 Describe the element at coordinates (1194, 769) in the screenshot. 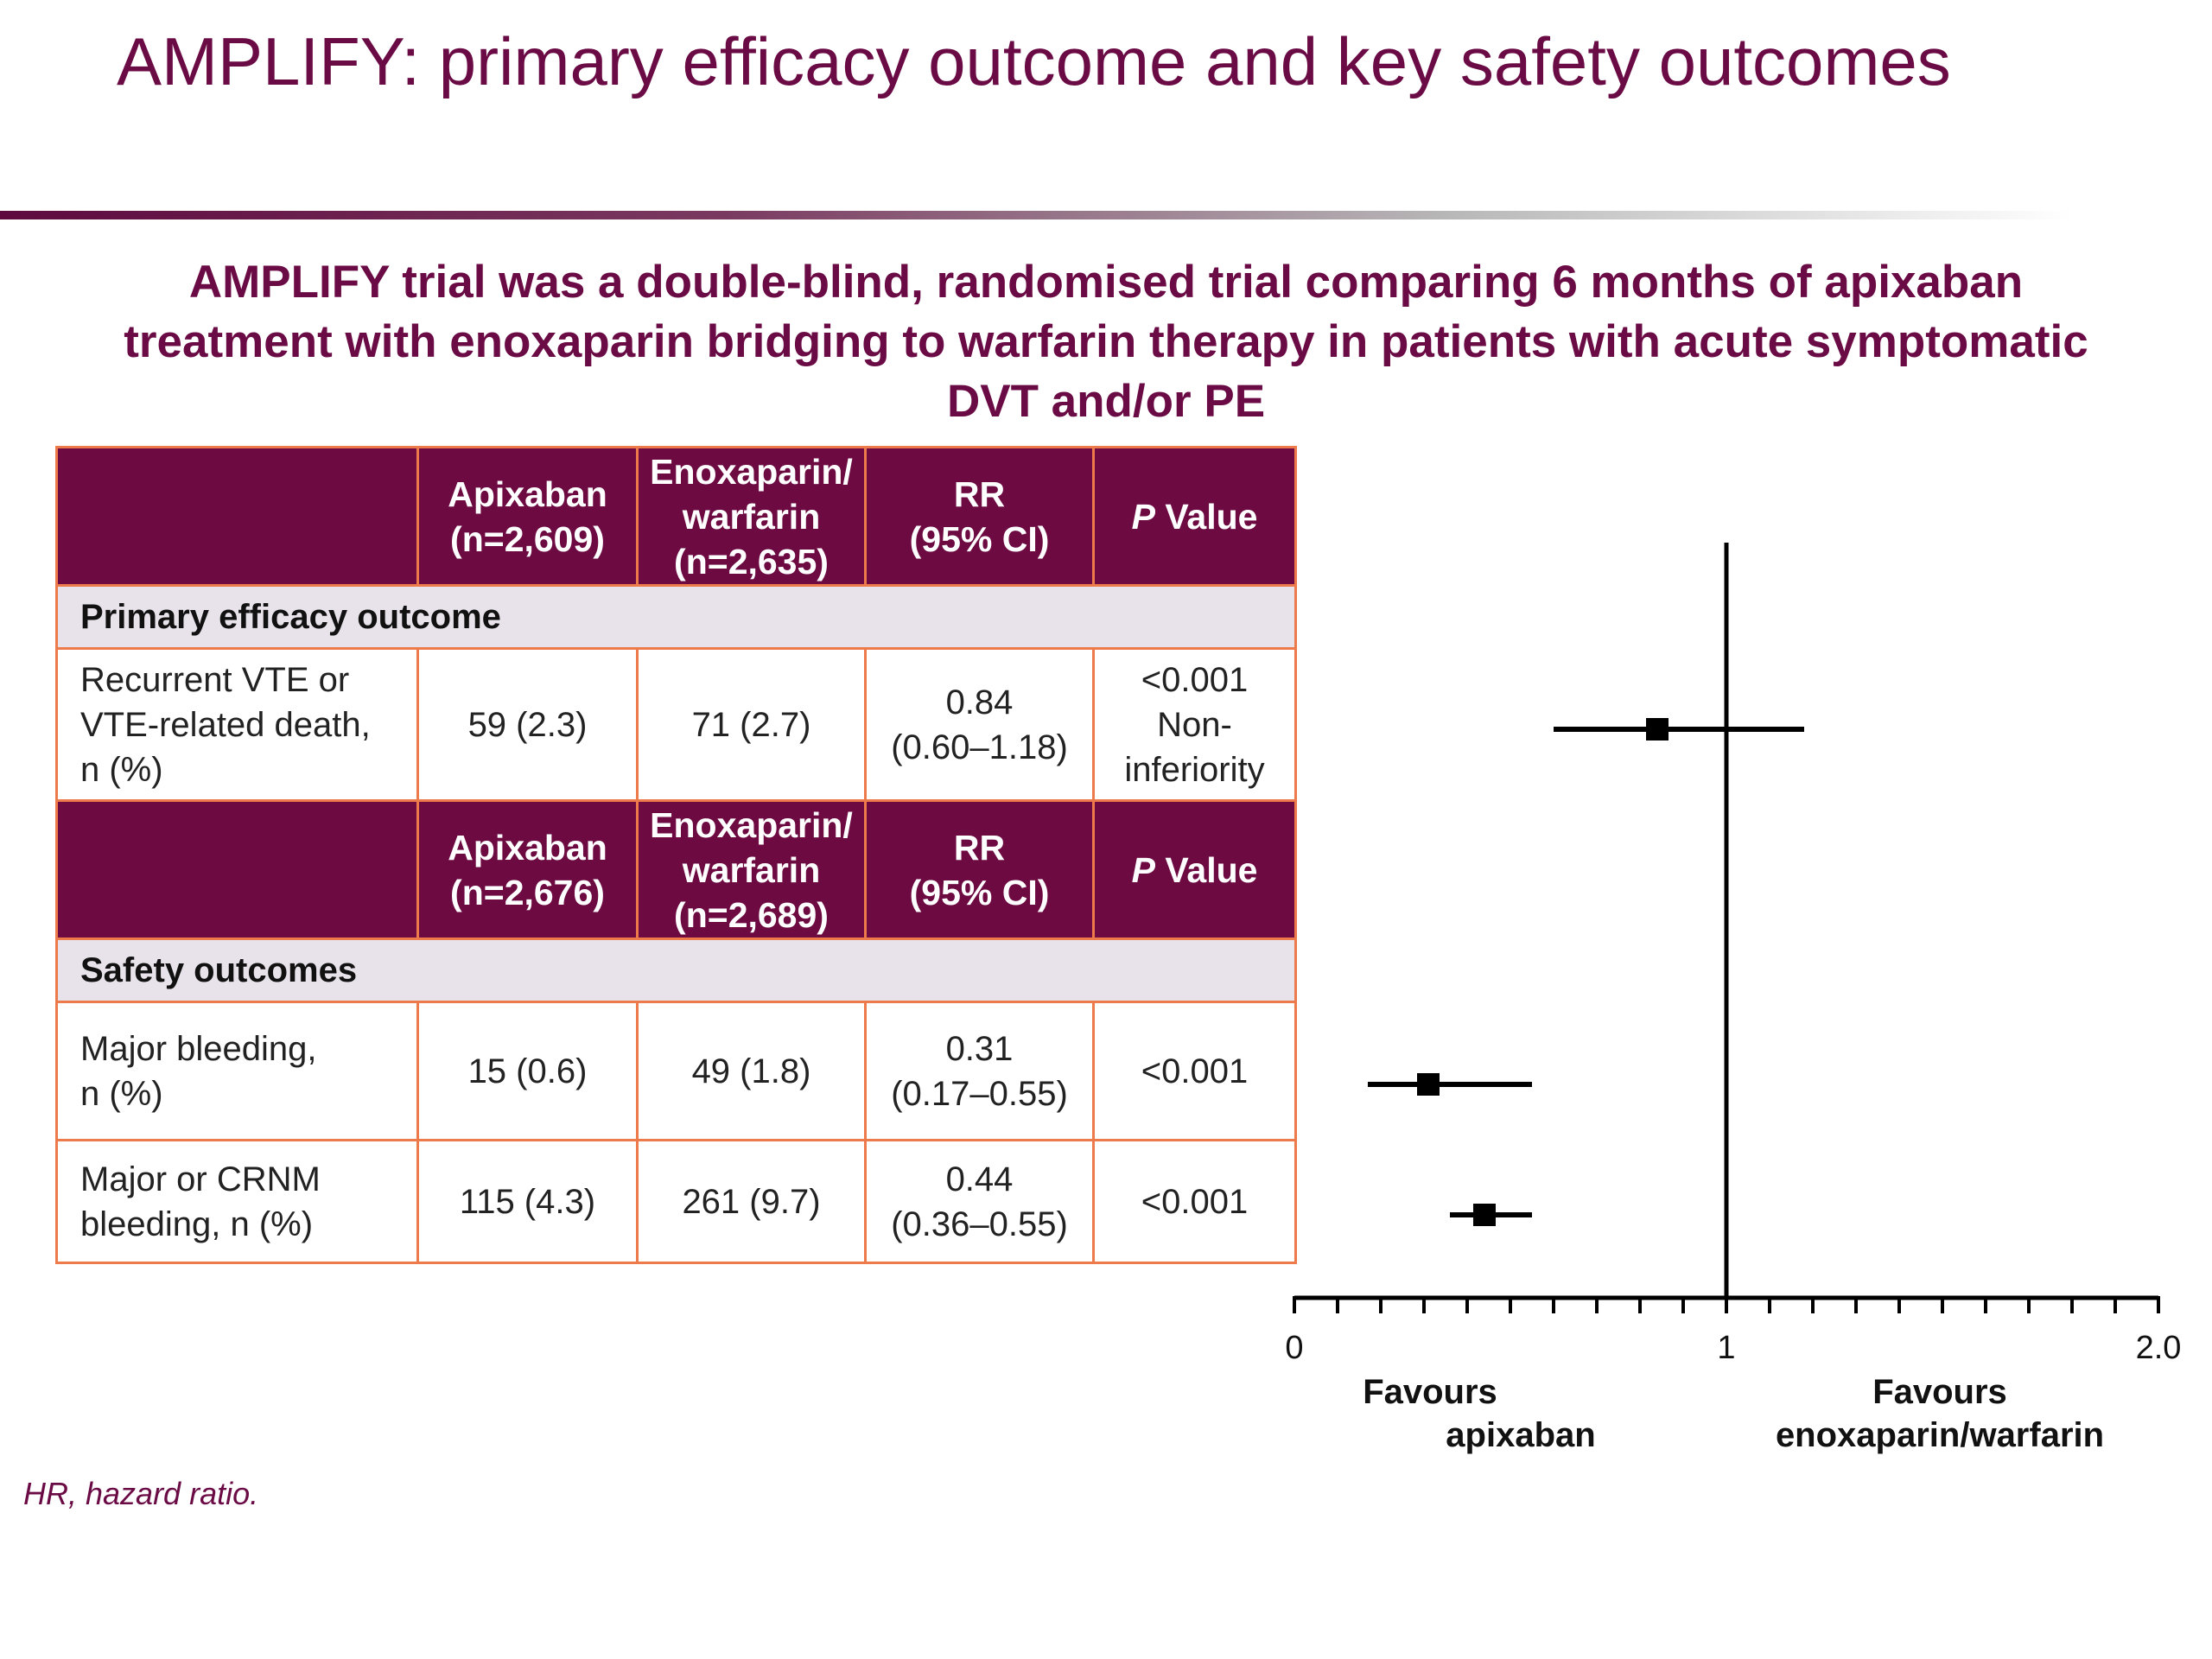

I see `p-note: inferiority` at that location.